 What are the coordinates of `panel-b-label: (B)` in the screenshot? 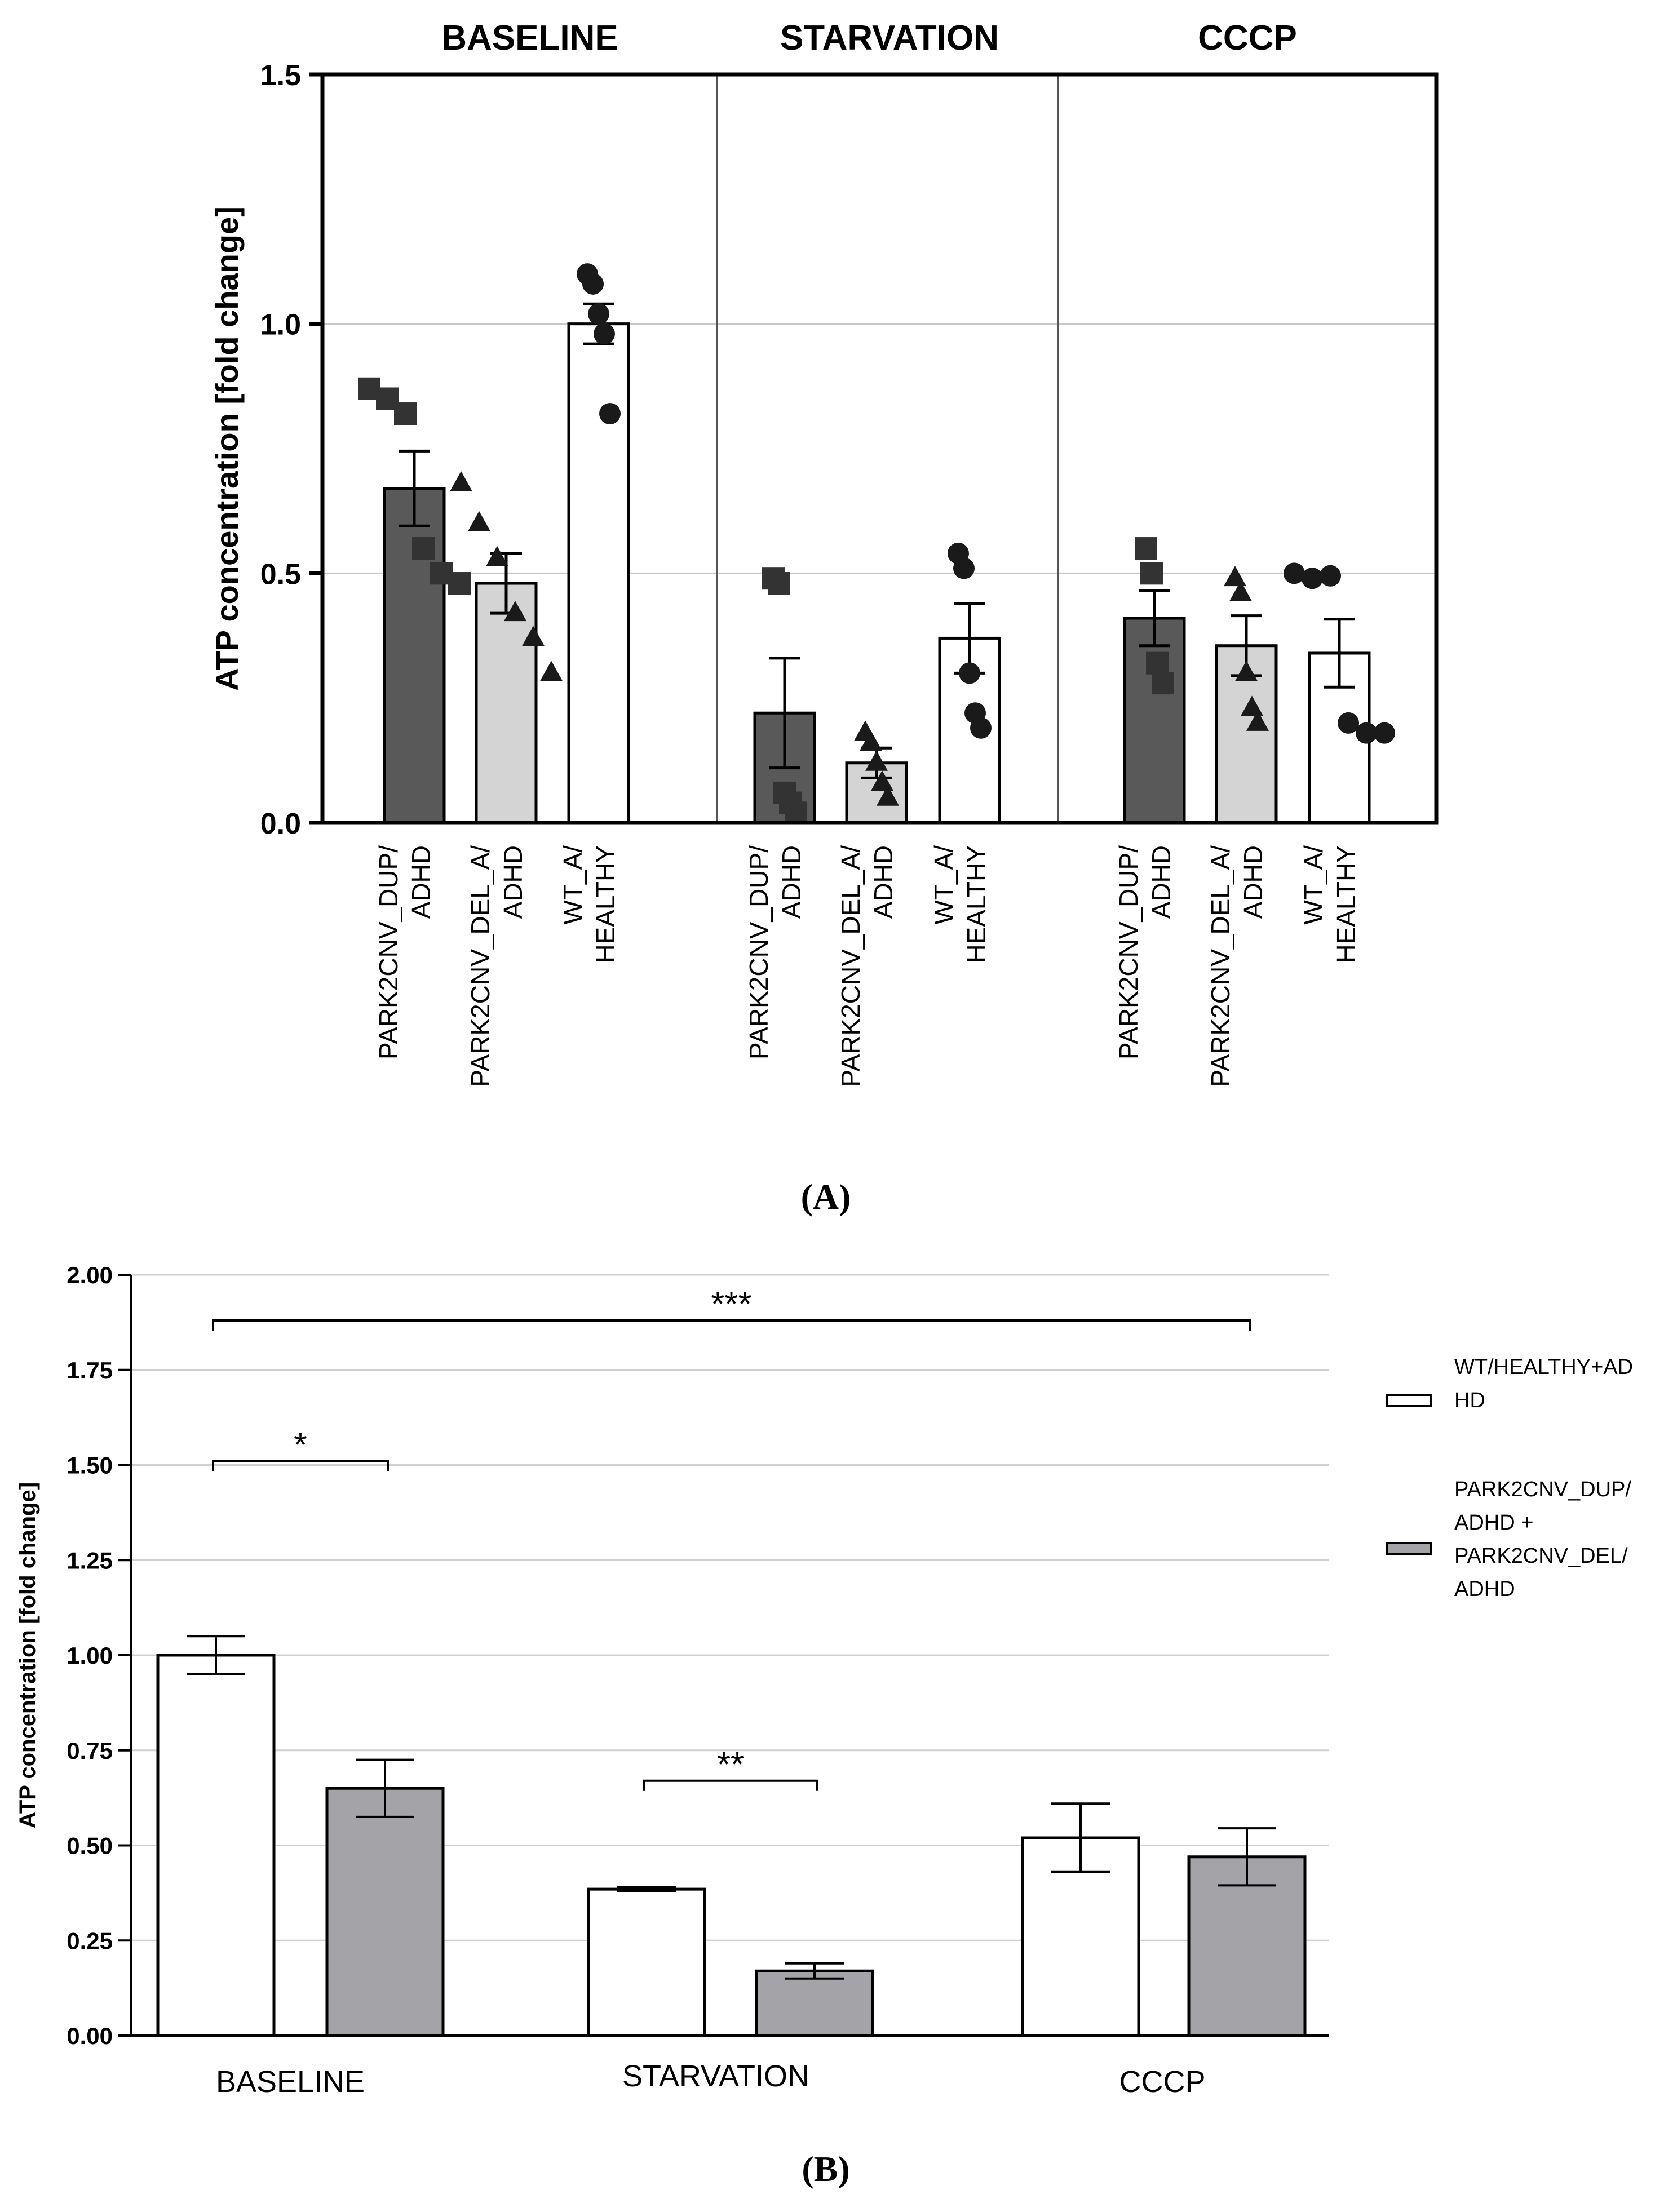 It's located at (825, 2169).